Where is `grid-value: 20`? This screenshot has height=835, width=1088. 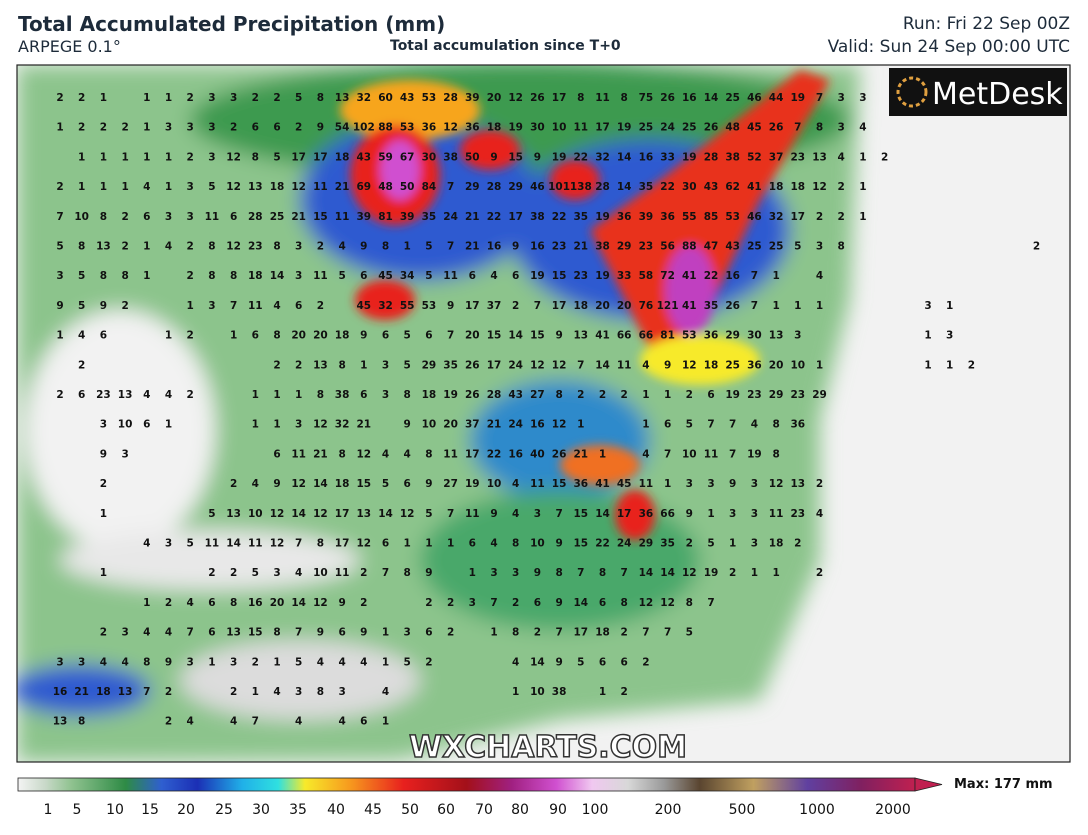 grid-value: 20 is located at coordinates (776, 365).